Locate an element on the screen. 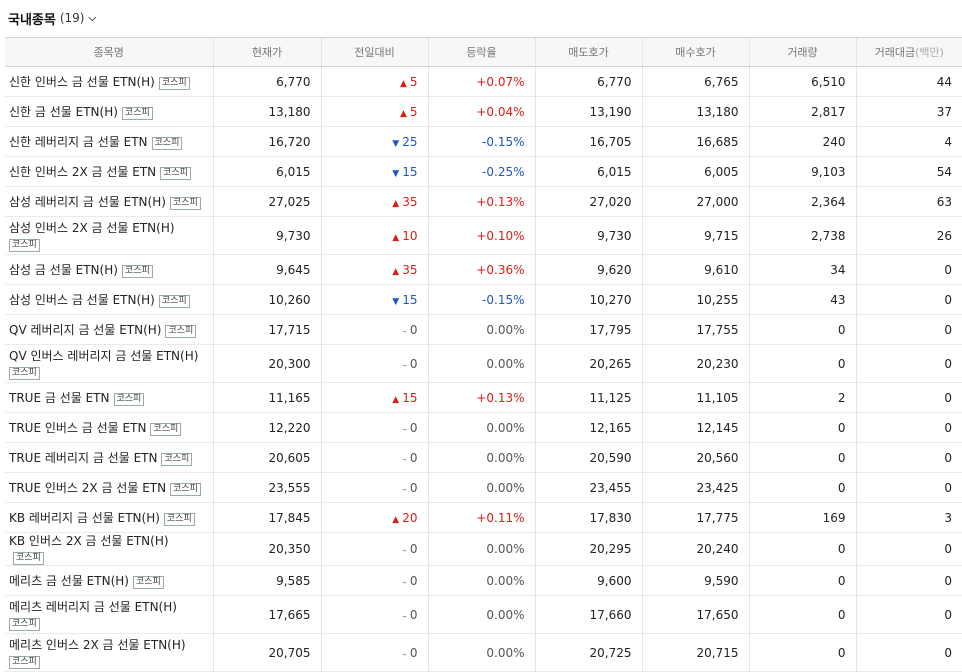 This screenshot has height=672, width=962. col-change: 전일대비 is located at coordinates (374, 52).